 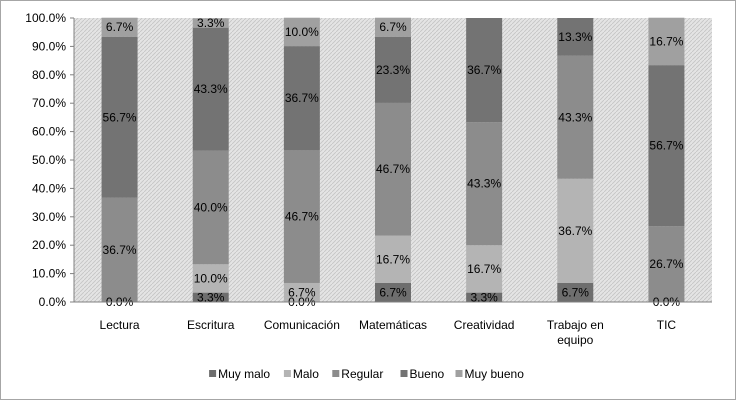 I want to click on y-tick-label: 80.0%, so click(x=49, y=75).